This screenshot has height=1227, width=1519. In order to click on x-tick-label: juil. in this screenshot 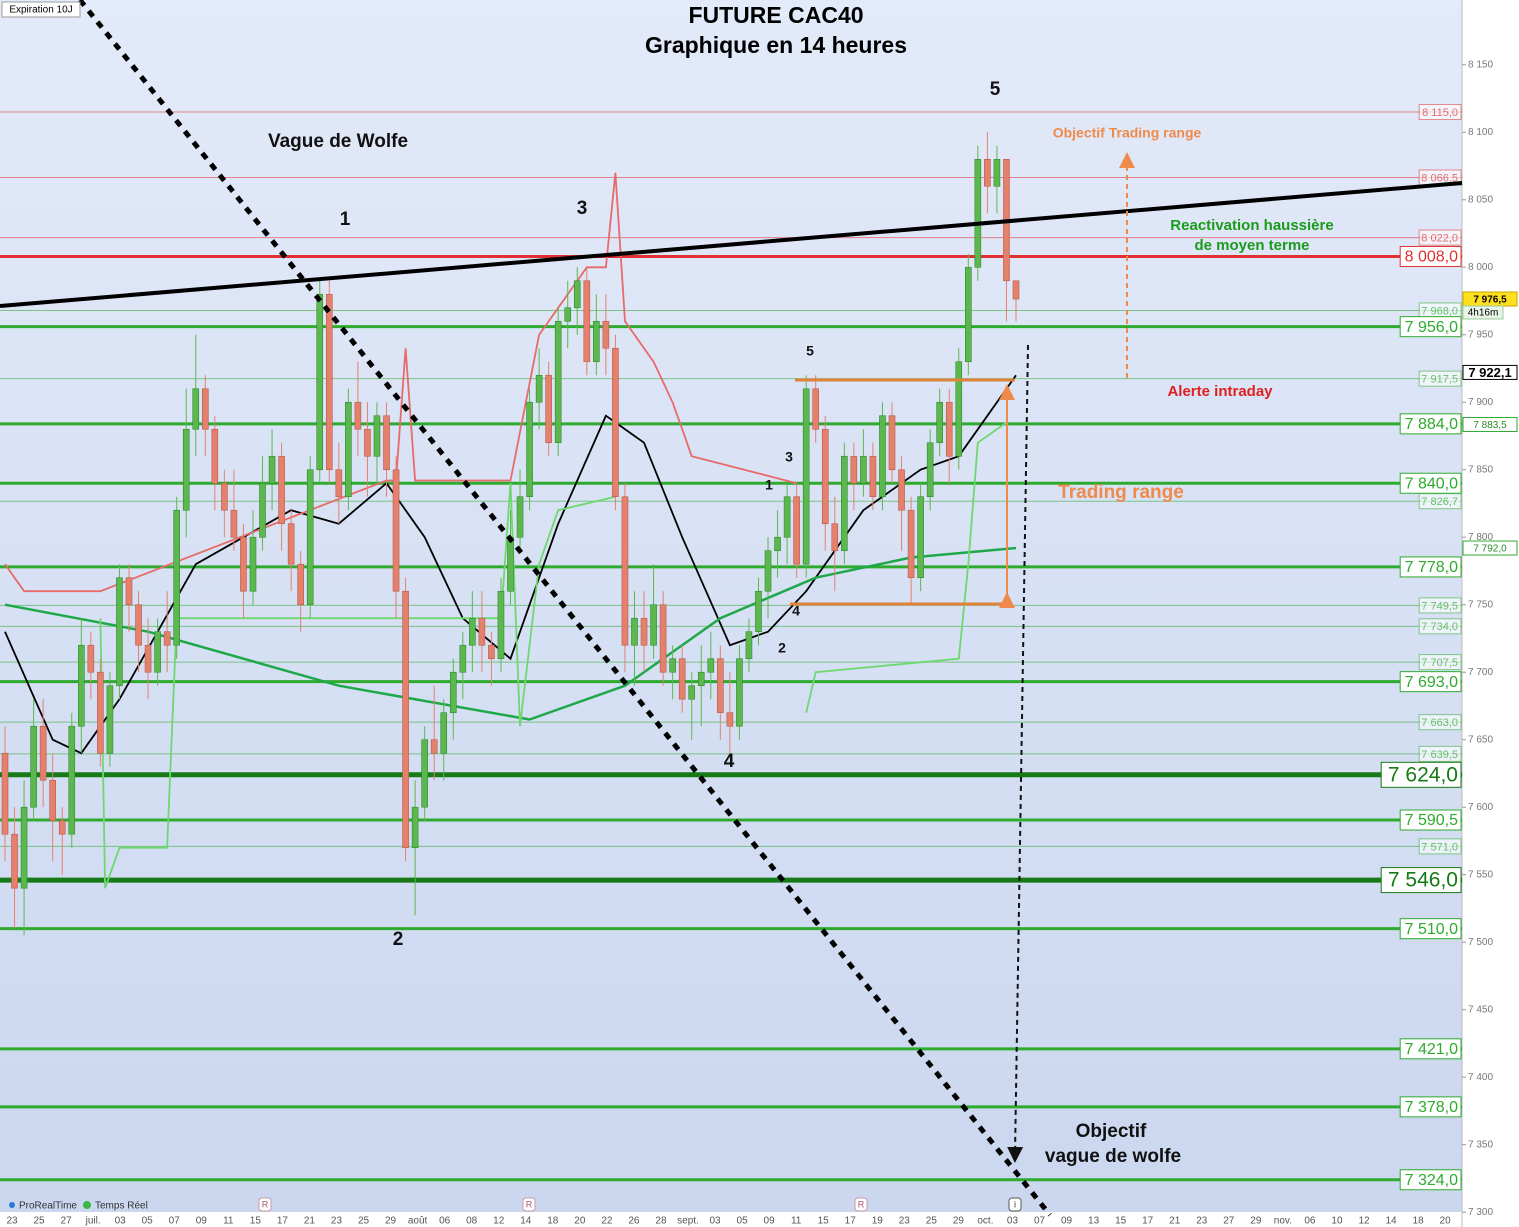, I will do `click(93, 1221)`.